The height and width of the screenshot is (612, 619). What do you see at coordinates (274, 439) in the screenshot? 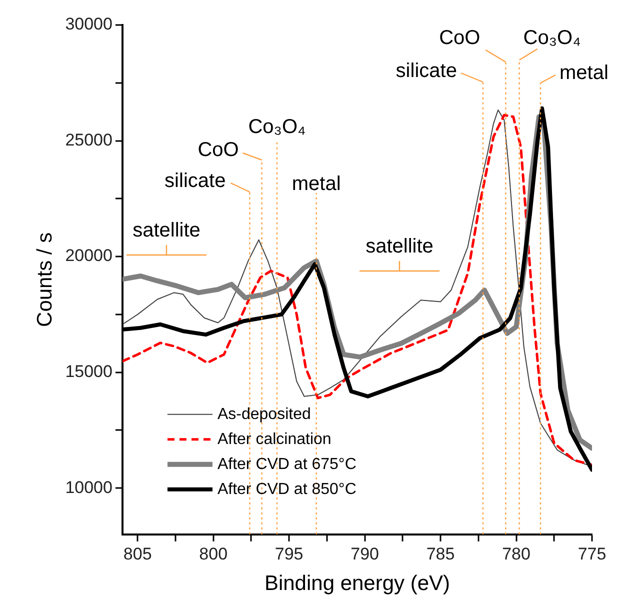
I see `legend-label: After calcination` at bounding box center [274, 439].